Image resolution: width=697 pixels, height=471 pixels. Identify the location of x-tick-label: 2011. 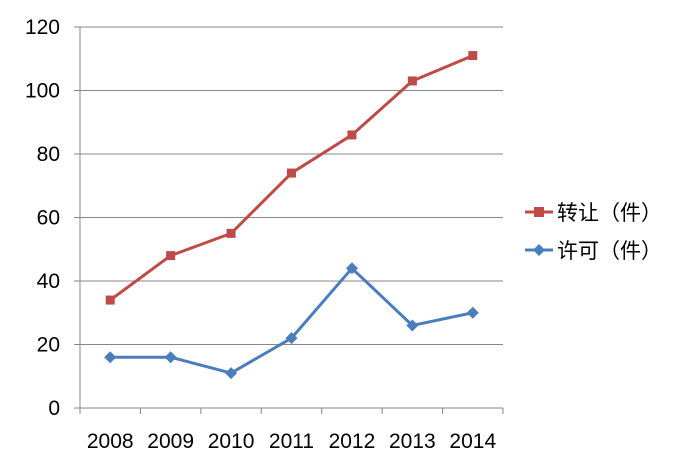
(291, 441).